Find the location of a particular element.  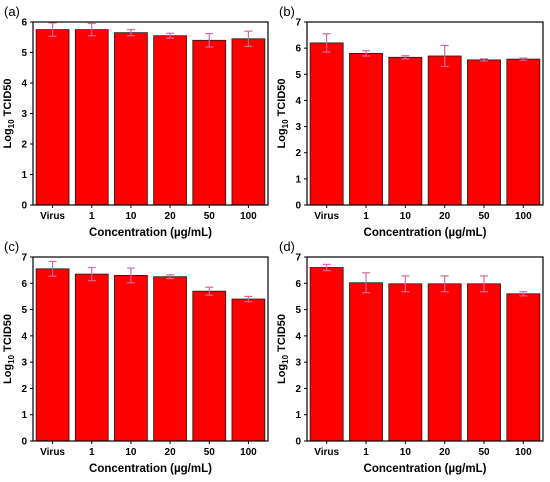

panel-tag: (a) is located at coordinates (12, 11).